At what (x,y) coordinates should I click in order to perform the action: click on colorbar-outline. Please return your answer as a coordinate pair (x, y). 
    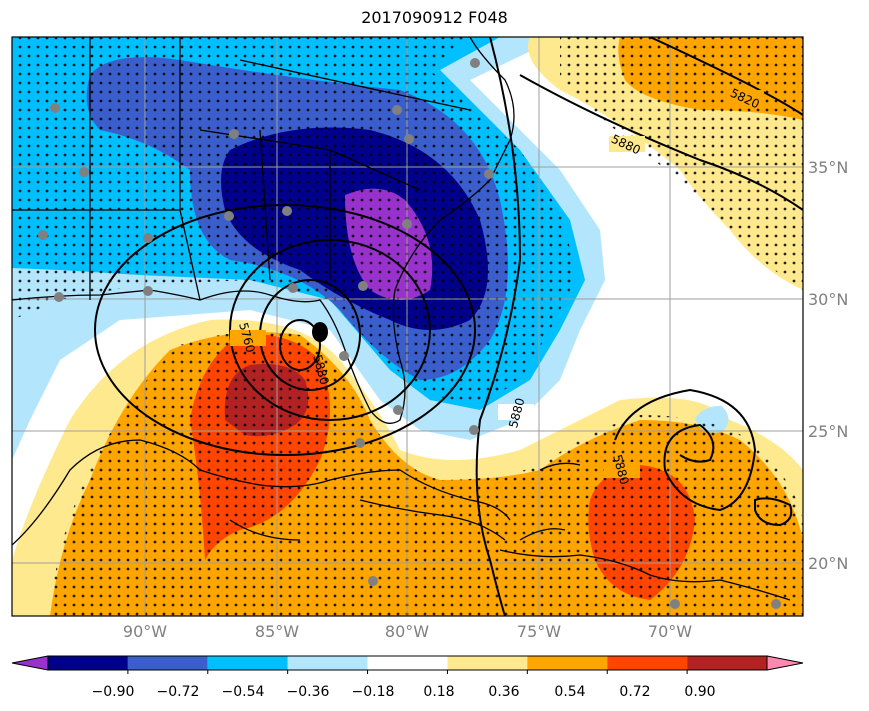
    Looking at the image, I should click on (407, 663).